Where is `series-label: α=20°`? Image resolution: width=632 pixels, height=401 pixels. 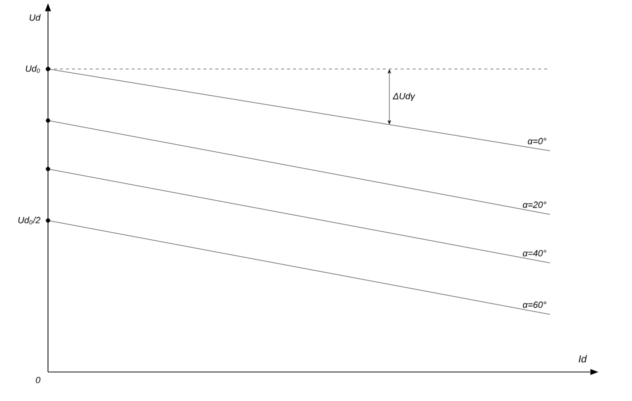 series-label: α=20° is located at coordinates (534, 205).